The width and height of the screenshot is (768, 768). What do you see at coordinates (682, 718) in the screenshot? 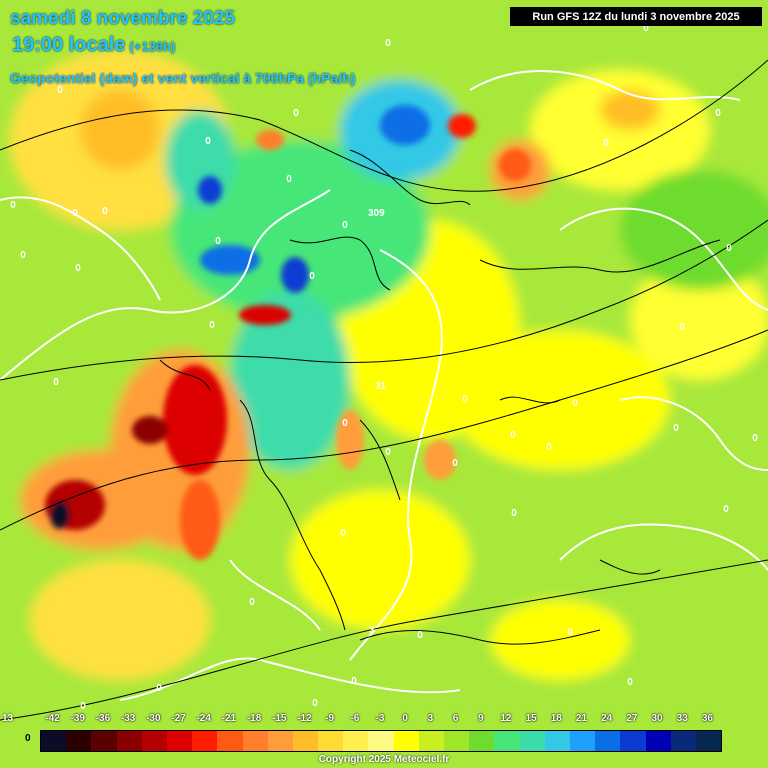
I see `legend-tick-label: 33` at bounding box center [682, 718].